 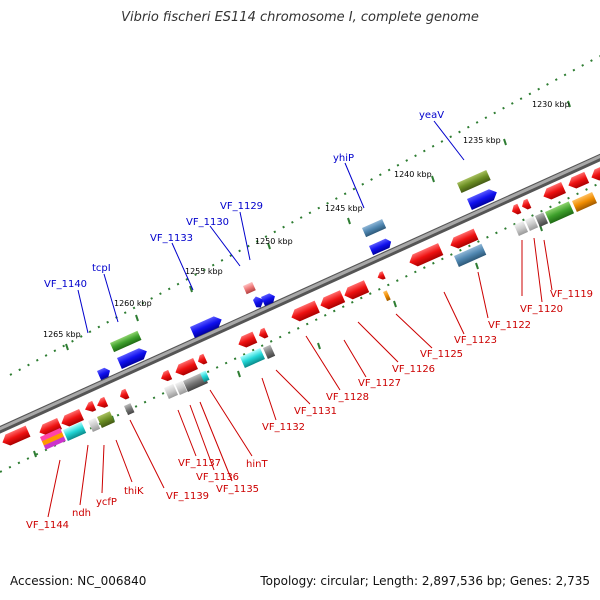 What do you see at coordinates (426, 255) in the screenshot?
I see `gene-VF_1123-arrow` at bounding box center [426, 255].